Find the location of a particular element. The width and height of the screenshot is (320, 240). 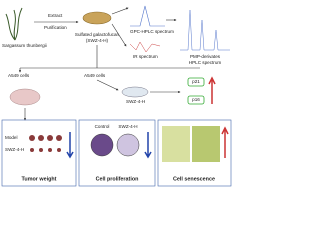

ir-spectrum is located at coordinates (145, 47).